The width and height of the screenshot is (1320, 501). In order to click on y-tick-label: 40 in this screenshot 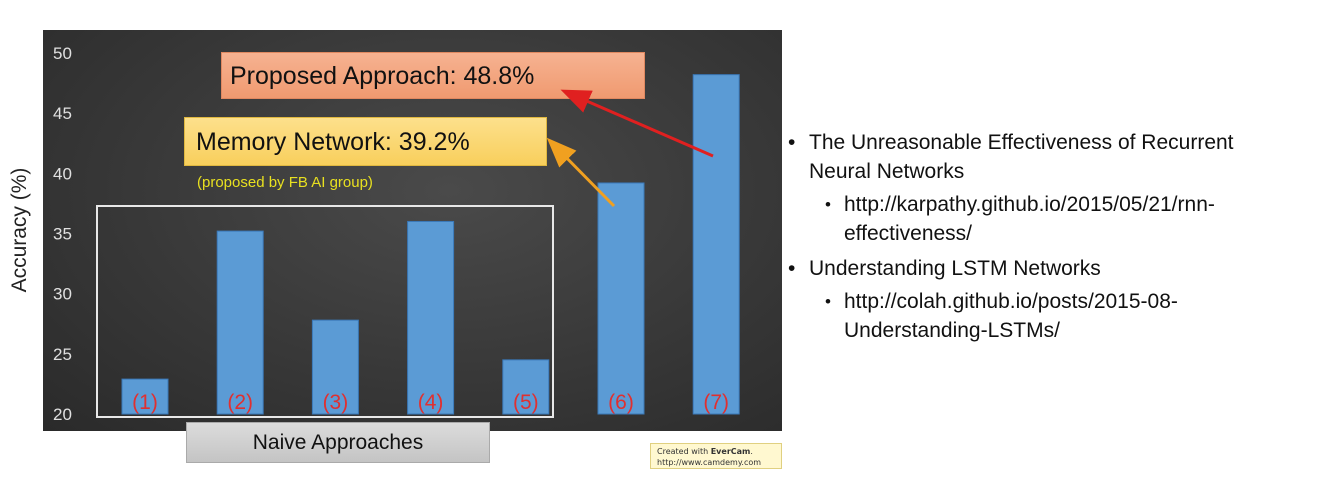, I will do `click(62, 173)`.